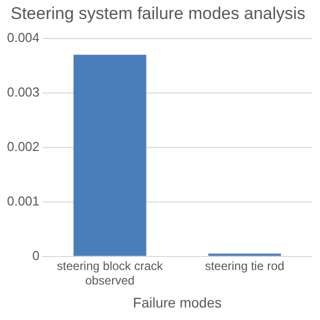 The image size is (320, 320). What do you see at coordinates (110, 280) in the screenshot?
I see `category-label: observed` at bounding box center [110, 280].